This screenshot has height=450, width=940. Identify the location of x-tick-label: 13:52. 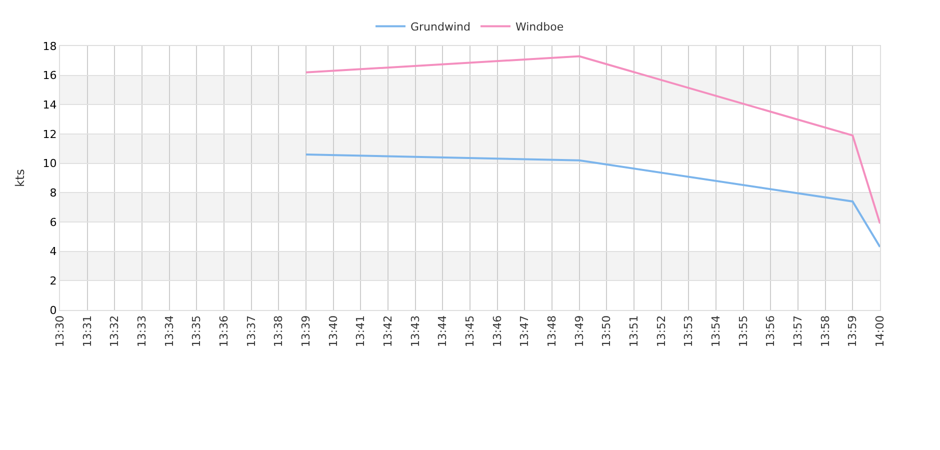
(661, 331).